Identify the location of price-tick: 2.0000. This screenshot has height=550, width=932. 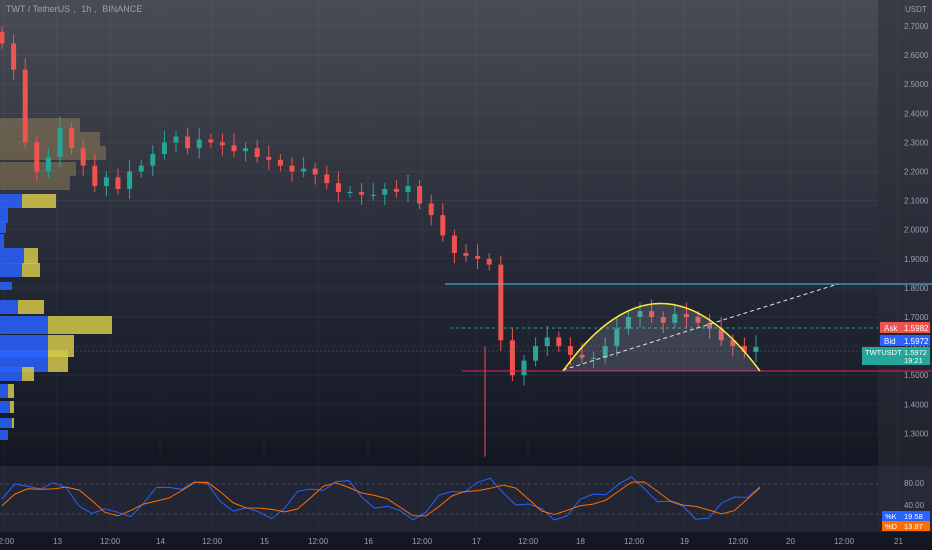
(916, 230).